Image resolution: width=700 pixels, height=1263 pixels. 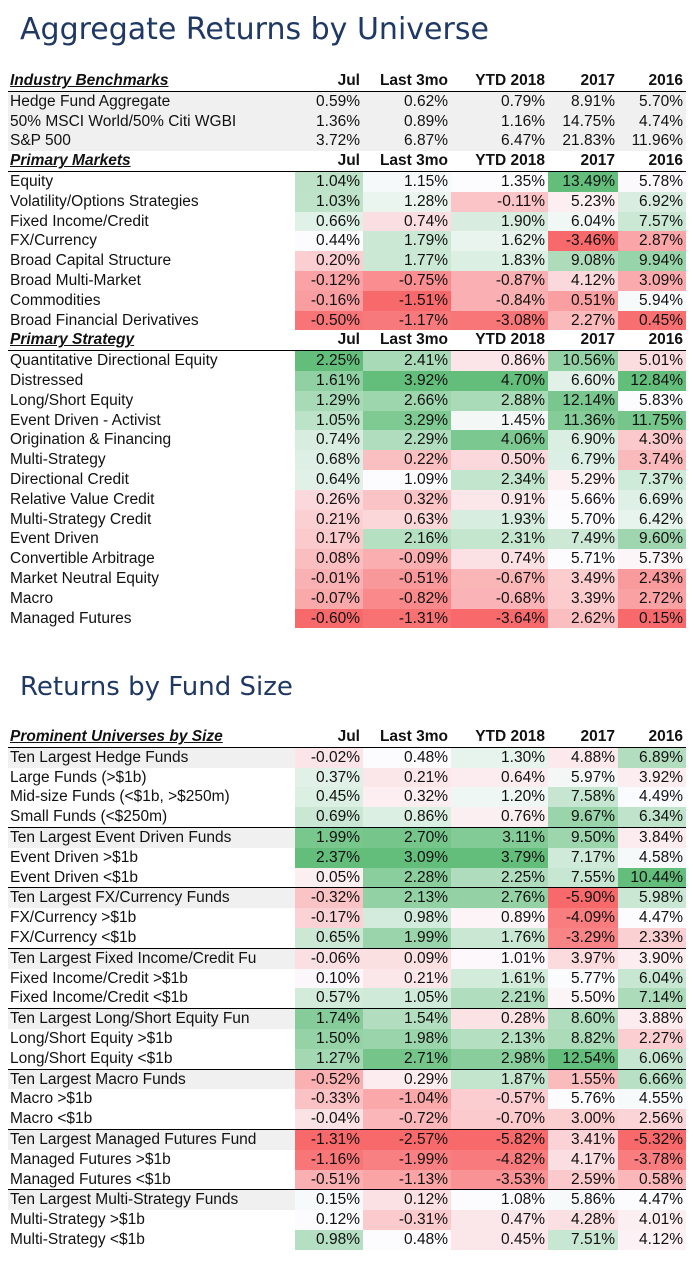 What do you see at coordinates (407, 121) in the screenshot?
I see `value-cell: 0.89%` at bounding box center [407, 121].